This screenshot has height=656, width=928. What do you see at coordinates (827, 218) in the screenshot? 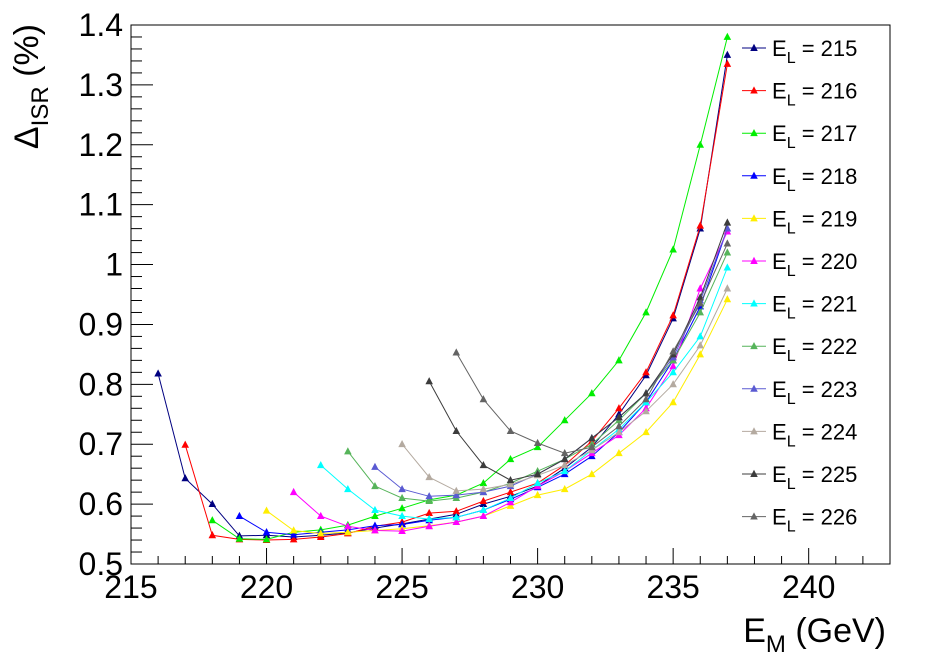
I see `legend-label-rest: = 219` at bounding box center [827, 218].